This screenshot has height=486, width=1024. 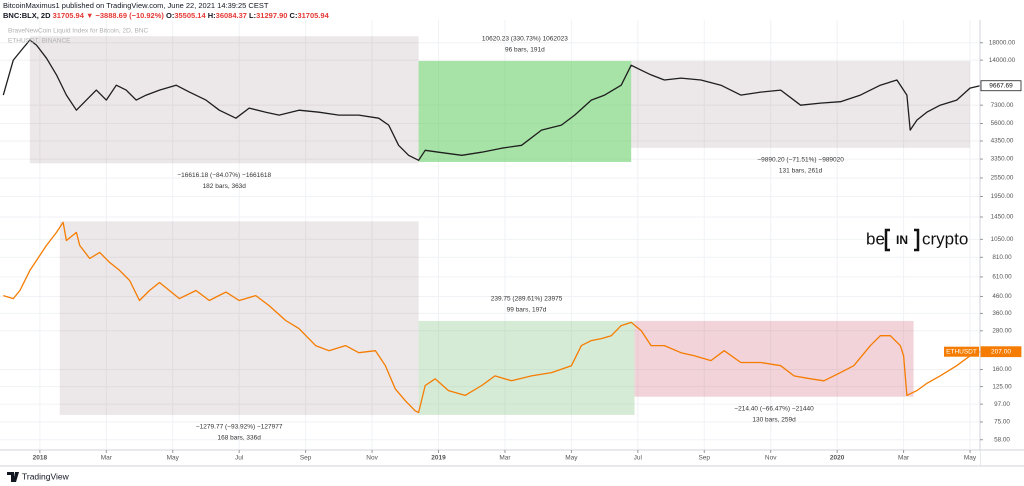 I want to click on measure-bars: 130 bars, 259d, so click(x=774, y=419).